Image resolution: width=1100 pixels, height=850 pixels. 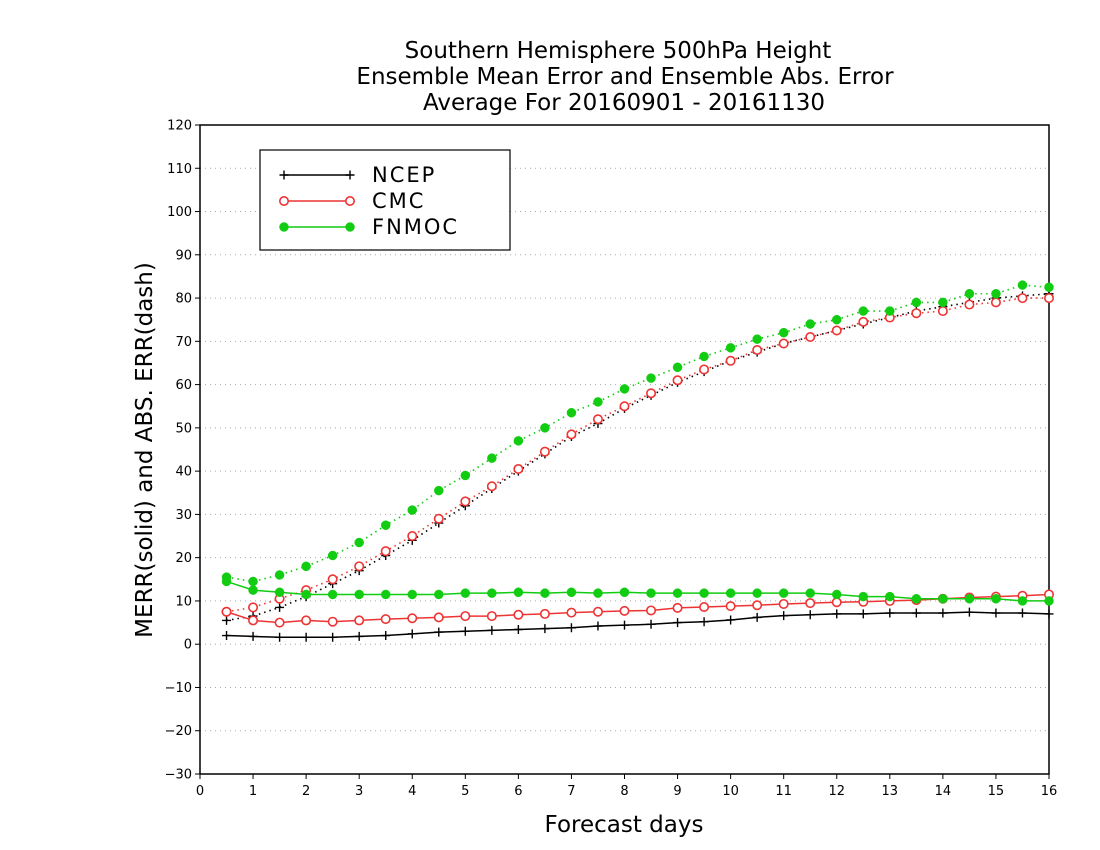 I want to click on x-tick-label: 14, so click(x=943, y=791).